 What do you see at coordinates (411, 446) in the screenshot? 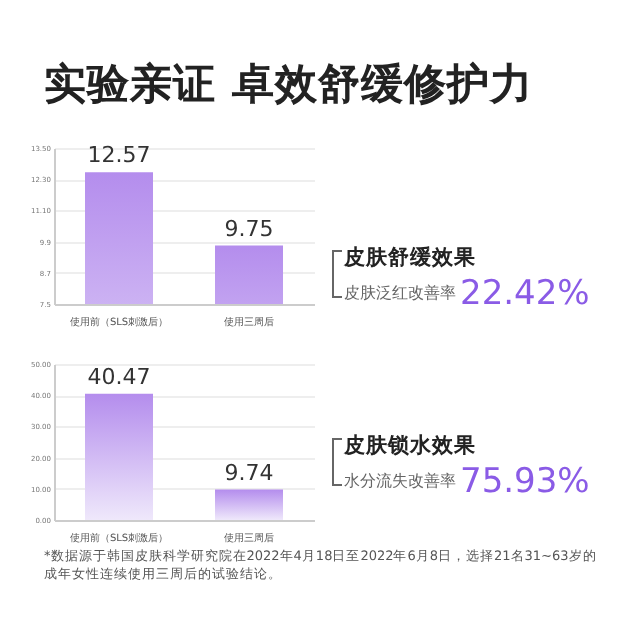
I see `text: 皮肤锁水效果` at bounding box center [411, 446].